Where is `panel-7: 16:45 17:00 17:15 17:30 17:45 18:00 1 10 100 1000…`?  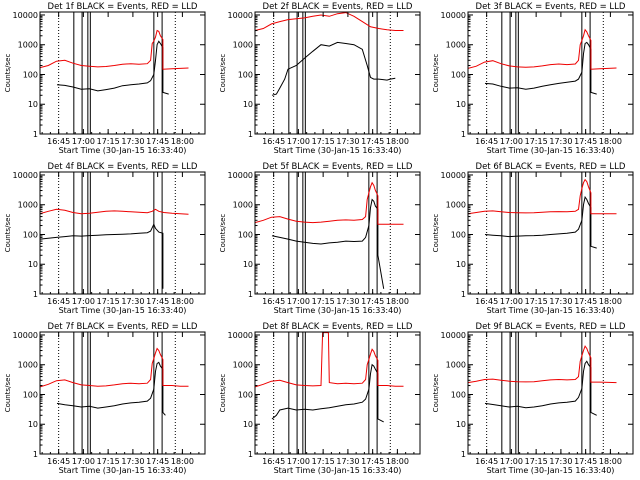 panel-7: 16:45 17:00 17:15 17:30 17:45 18:00 1 10 100 1000… is located at coordinates (105, 398).